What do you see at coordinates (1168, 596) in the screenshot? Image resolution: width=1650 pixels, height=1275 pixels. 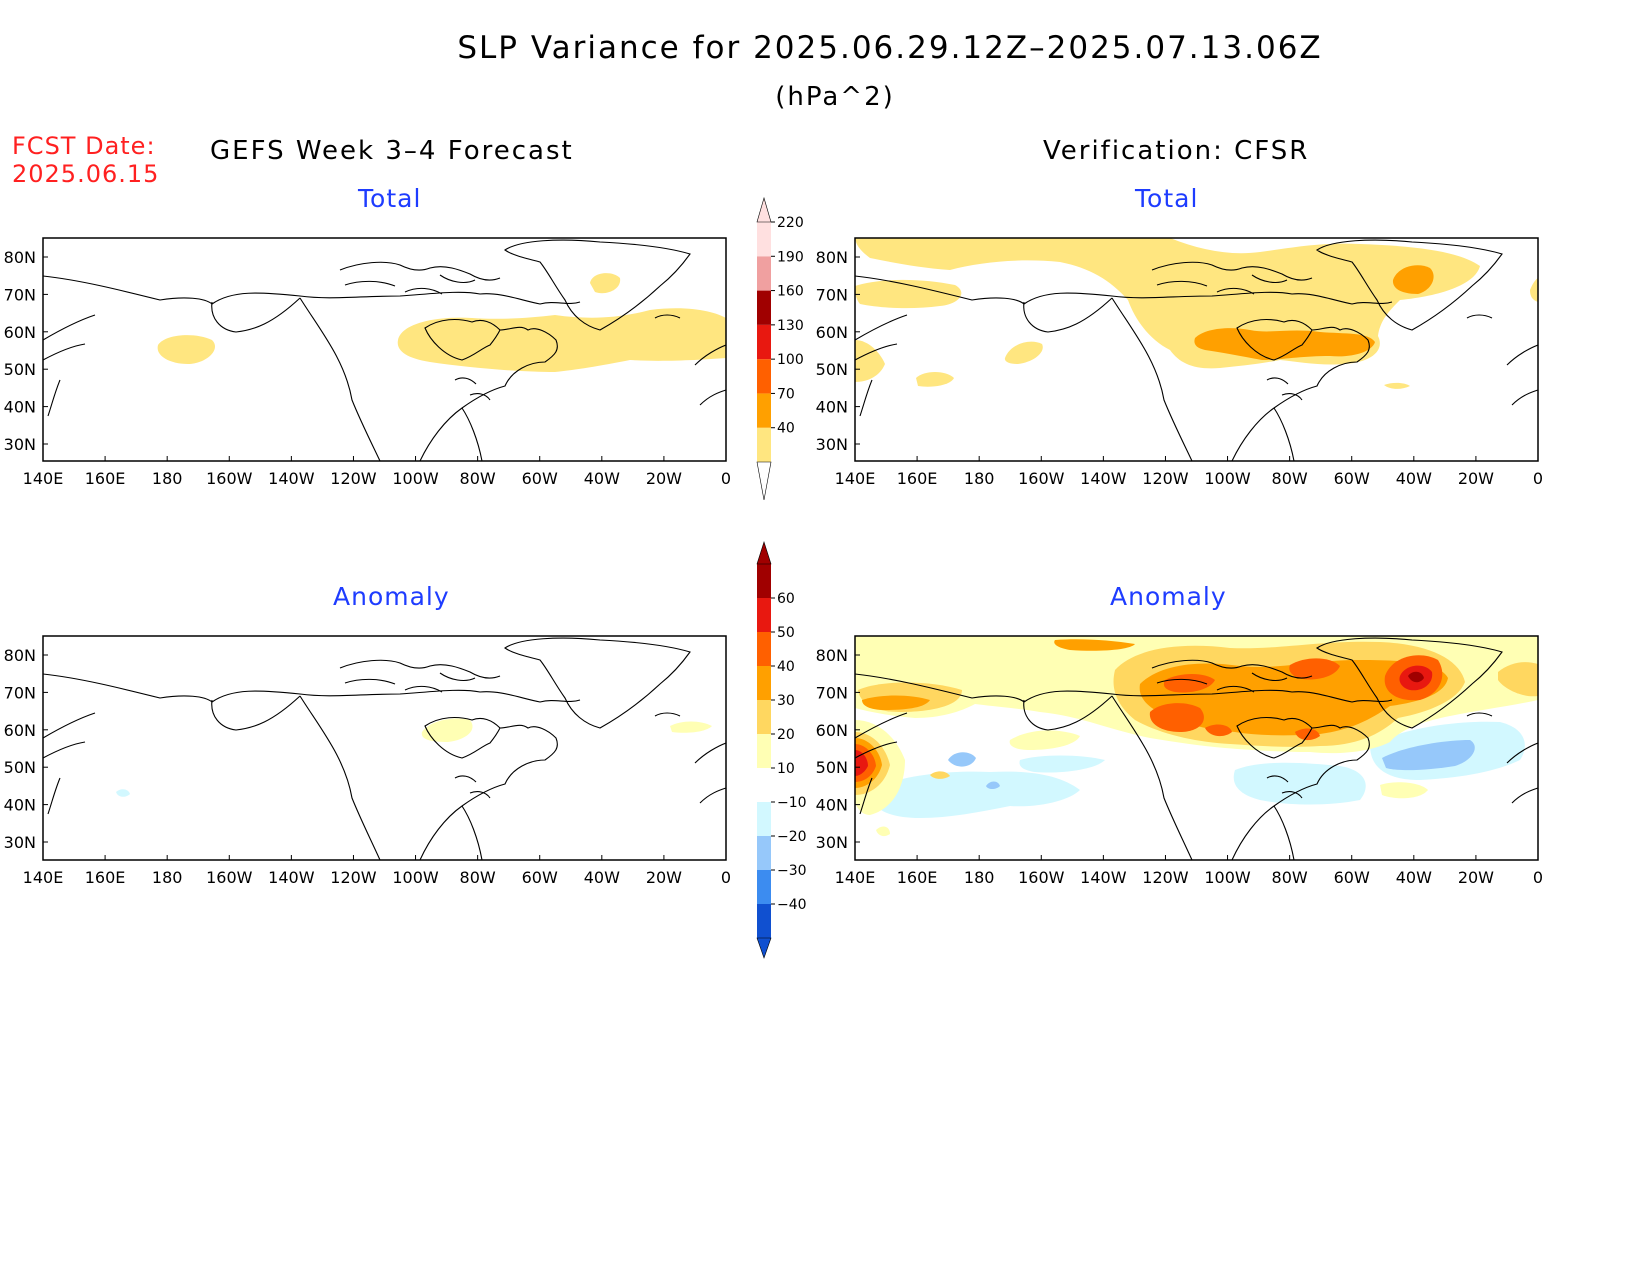 I see `cfsr-anomaly-title: Anomaly` at bounding box center [1168, 596].